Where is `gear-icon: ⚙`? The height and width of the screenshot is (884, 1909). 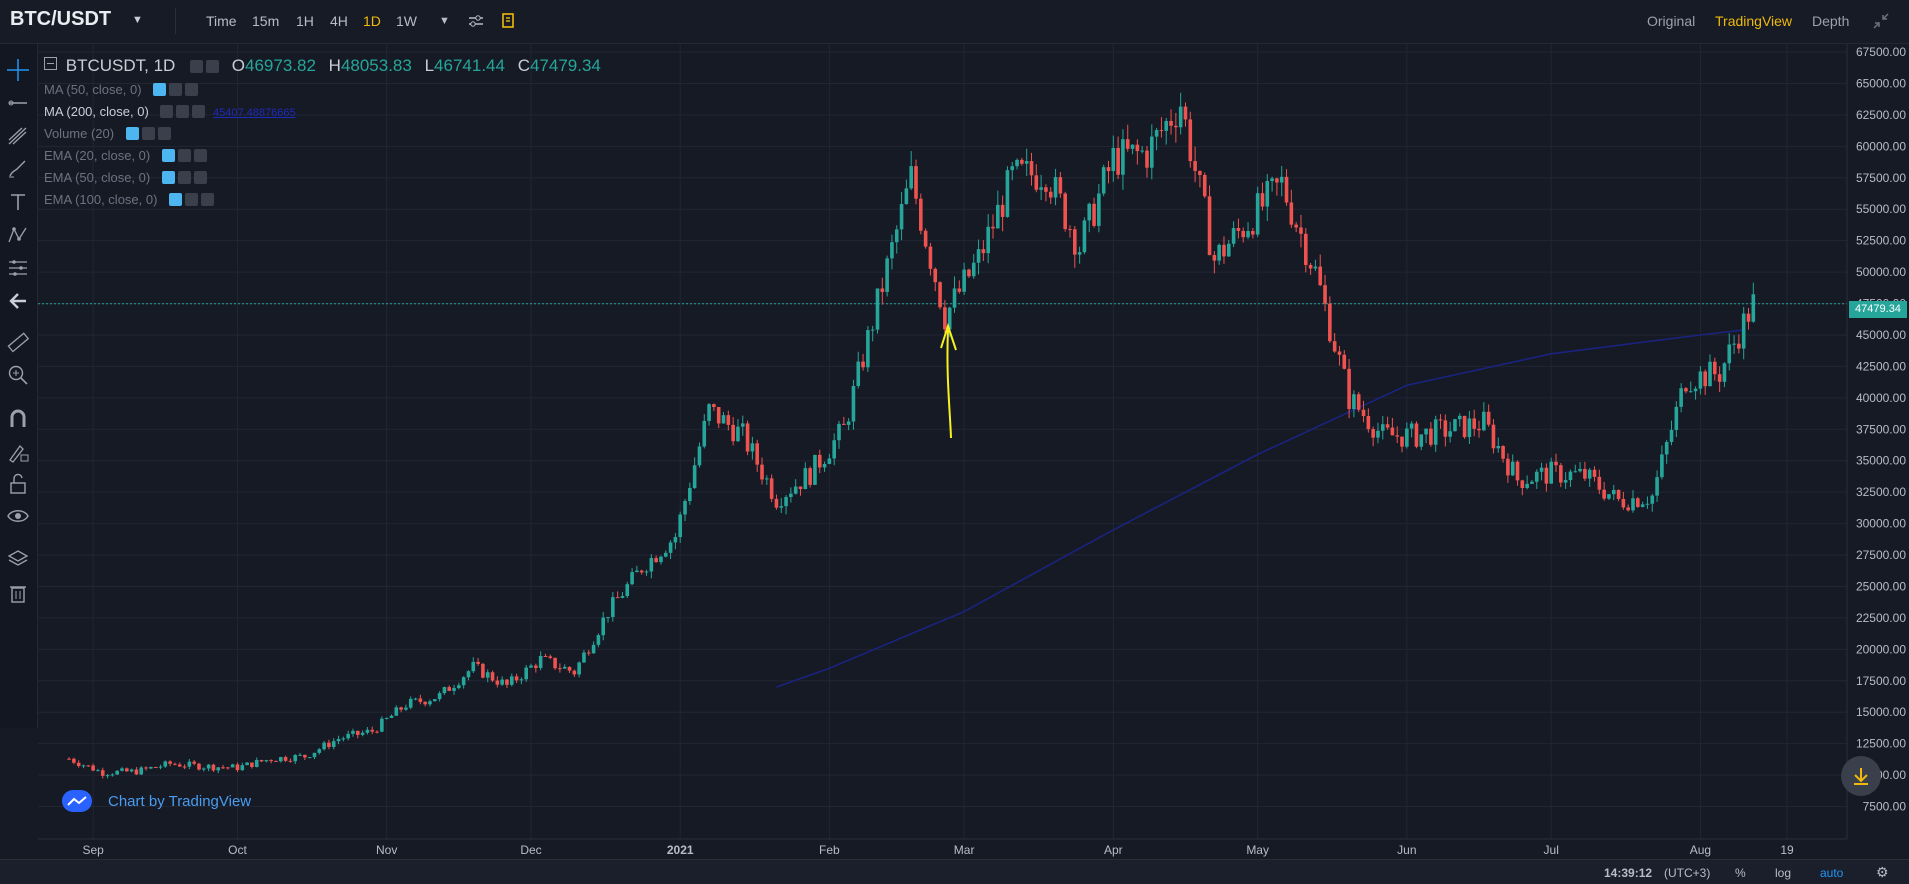
gear-icon: ⚙ is located at coordinates (1882, 872).